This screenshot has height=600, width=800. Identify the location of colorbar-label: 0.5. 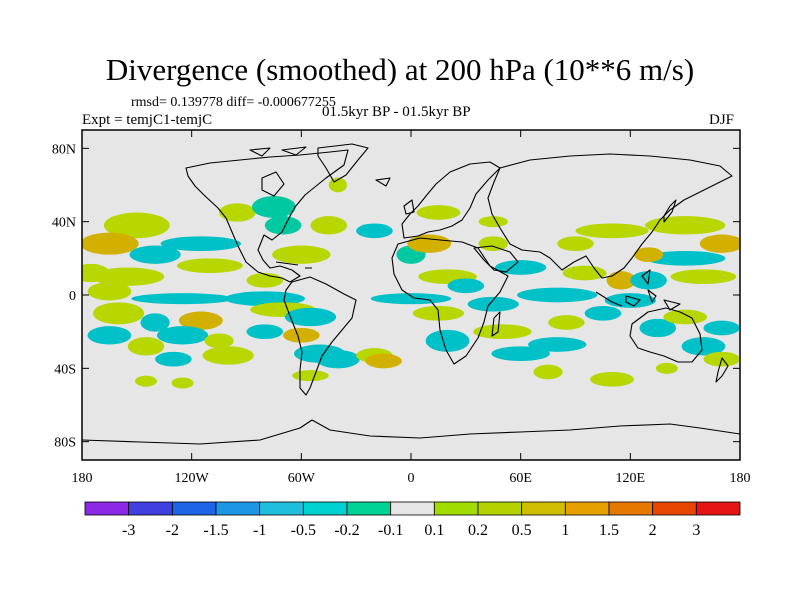
(522, 530).